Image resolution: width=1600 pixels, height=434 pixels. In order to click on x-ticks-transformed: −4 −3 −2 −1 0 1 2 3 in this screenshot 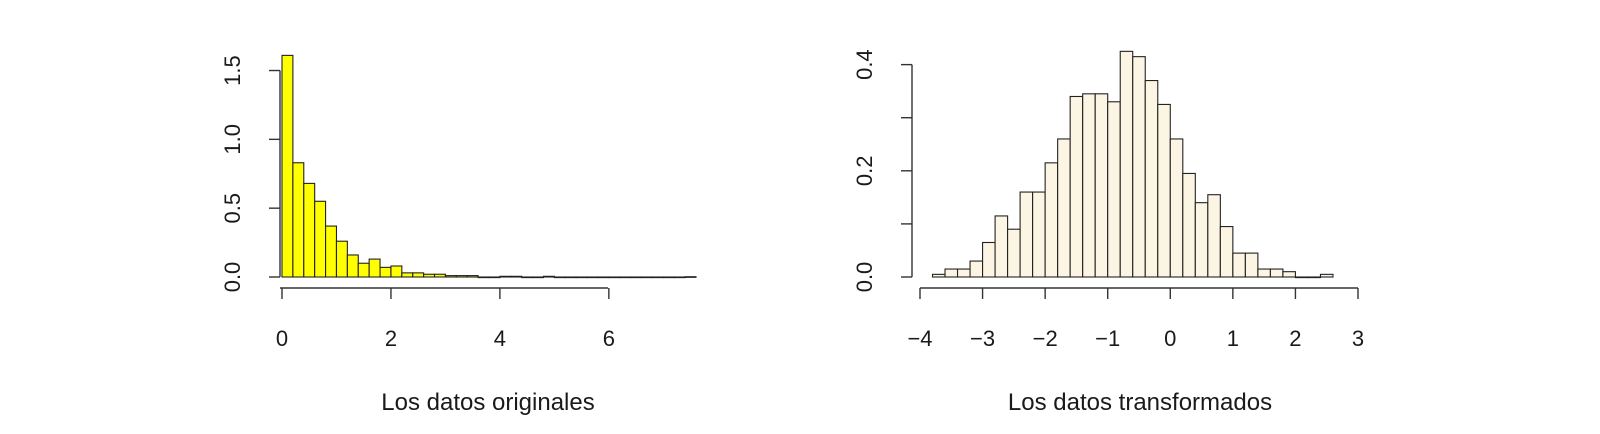, I will do `click(1135, 319)`.